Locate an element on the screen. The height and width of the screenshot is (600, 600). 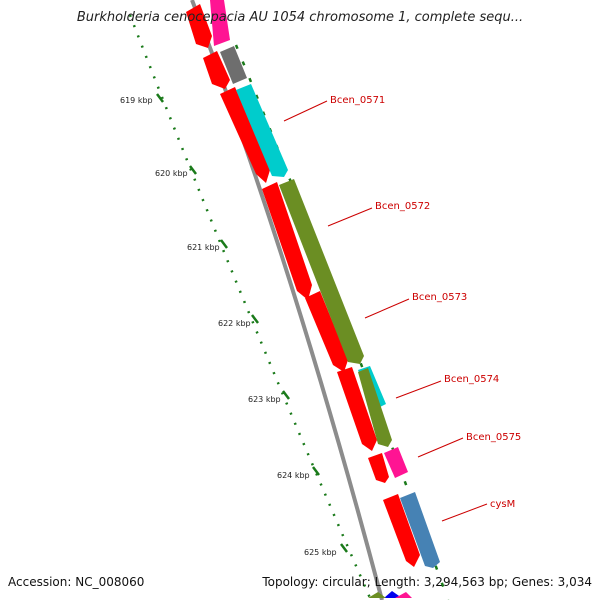
ruler-label-623: 623 kbp is located at coordinates (264, 399).